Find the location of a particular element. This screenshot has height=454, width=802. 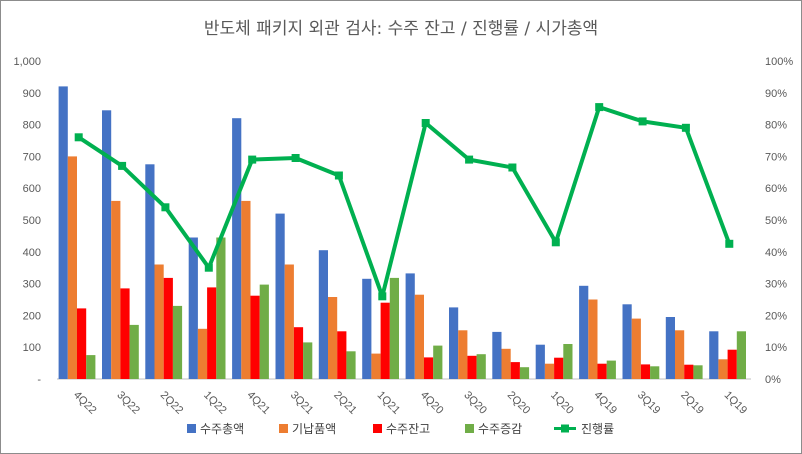

bar-4-1Q22 is located at coordinates (221, 308).